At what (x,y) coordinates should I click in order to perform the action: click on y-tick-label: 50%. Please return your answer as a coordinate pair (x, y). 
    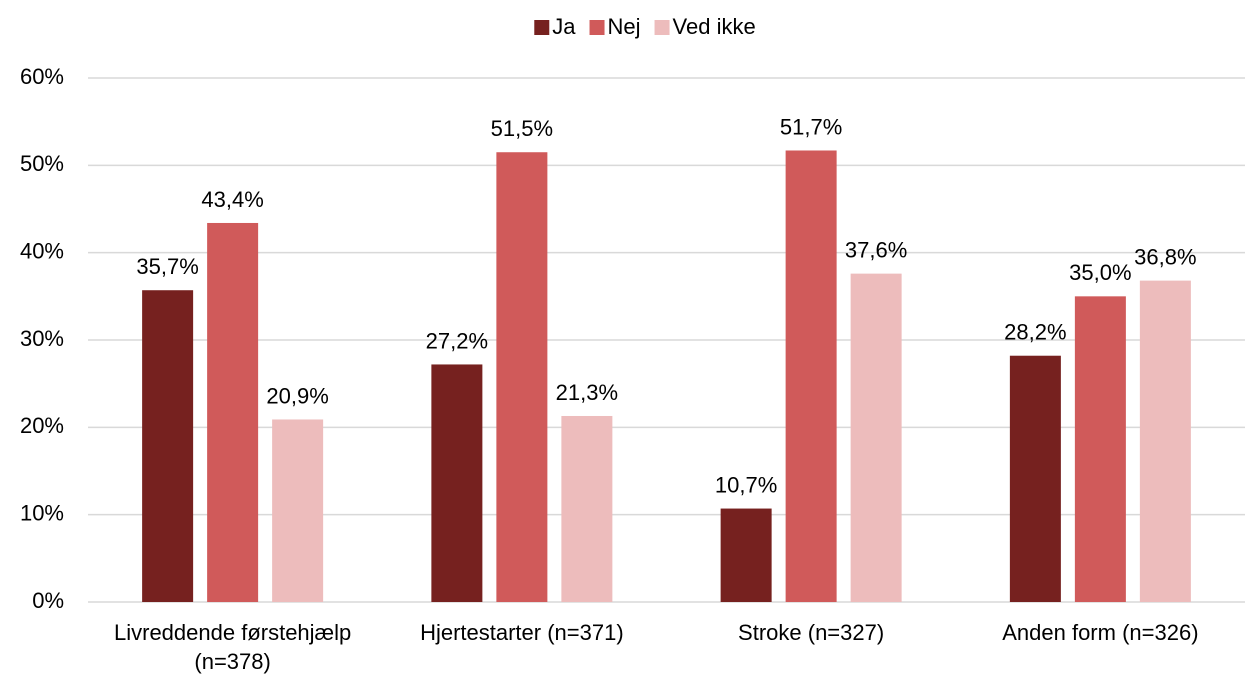
    Looking at the image, I should click on (42, 163).